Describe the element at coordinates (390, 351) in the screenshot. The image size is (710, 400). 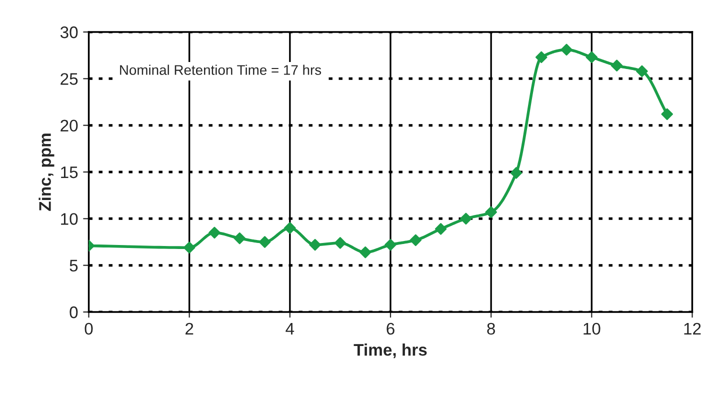
I see `x-axis-title: Time, hrs` at that location.